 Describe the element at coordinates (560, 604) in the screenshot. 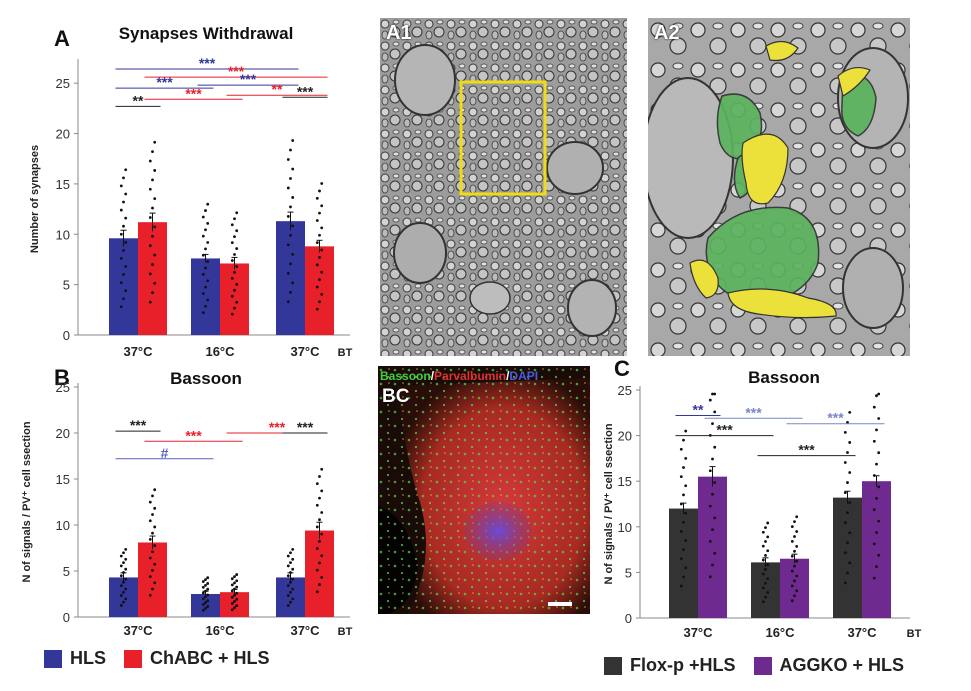

I see `scale-bar` at that location.